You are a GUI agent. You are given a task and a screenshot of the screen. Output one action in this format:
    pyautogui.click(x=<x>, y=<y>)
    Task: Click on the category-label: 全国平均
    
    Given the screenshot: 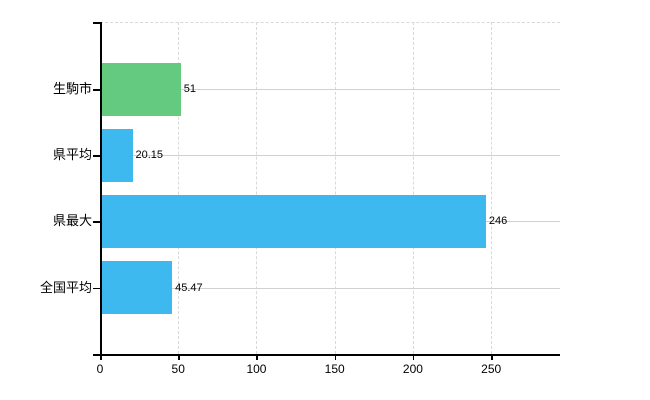 What is the action you would take?
    pyautogui.click(x=65, y=287)
    